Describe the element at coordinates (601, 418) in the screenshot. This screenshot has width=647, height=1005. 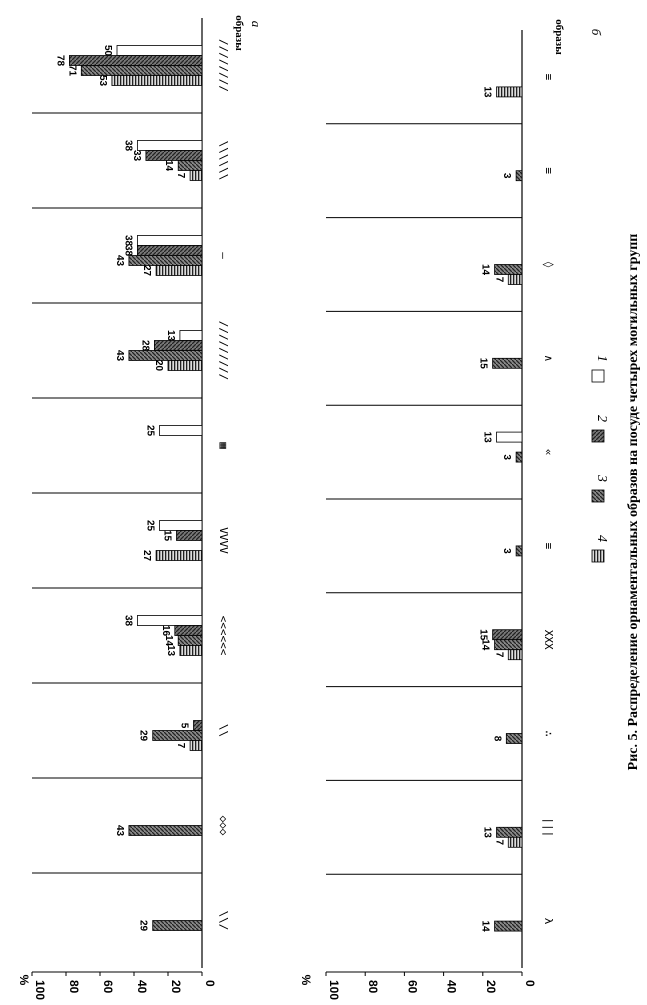
I see `legend-label-2: 2` at that location.